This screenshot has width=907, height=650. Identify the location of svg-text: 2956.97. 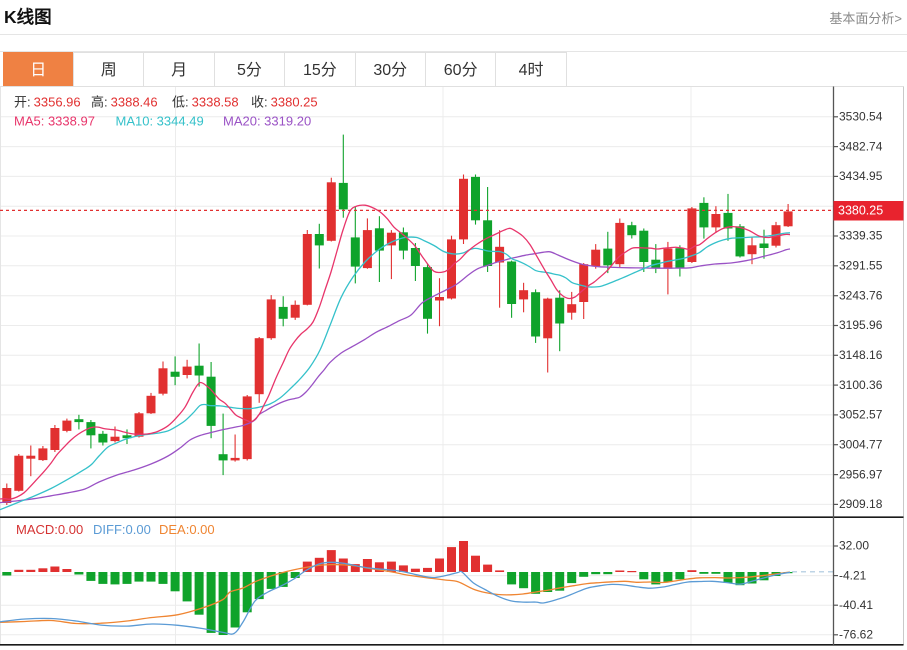
(861, 474).